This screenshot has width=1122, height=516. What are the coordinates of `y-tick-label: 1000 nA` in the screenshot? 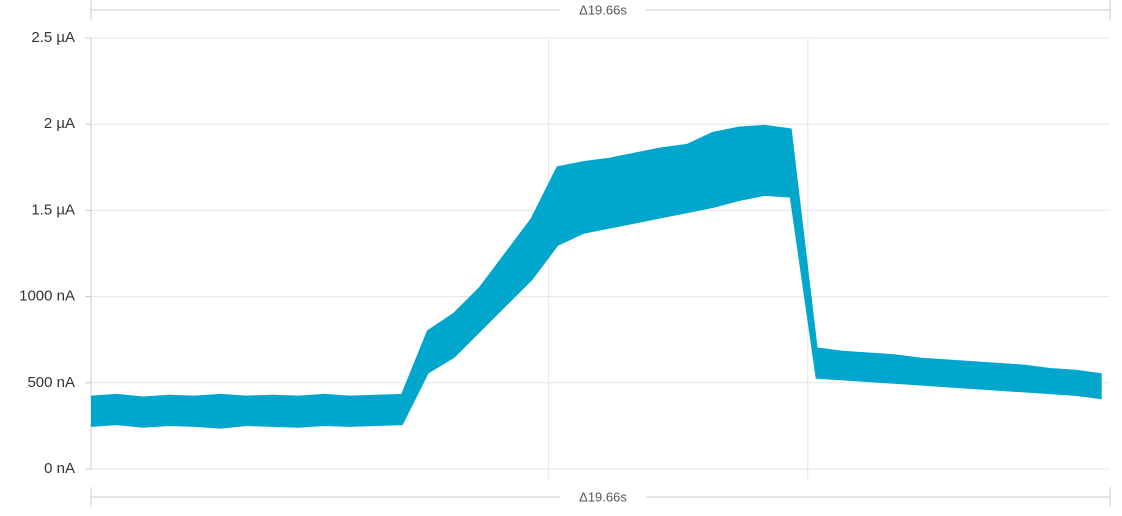 It's located at (47, 296).